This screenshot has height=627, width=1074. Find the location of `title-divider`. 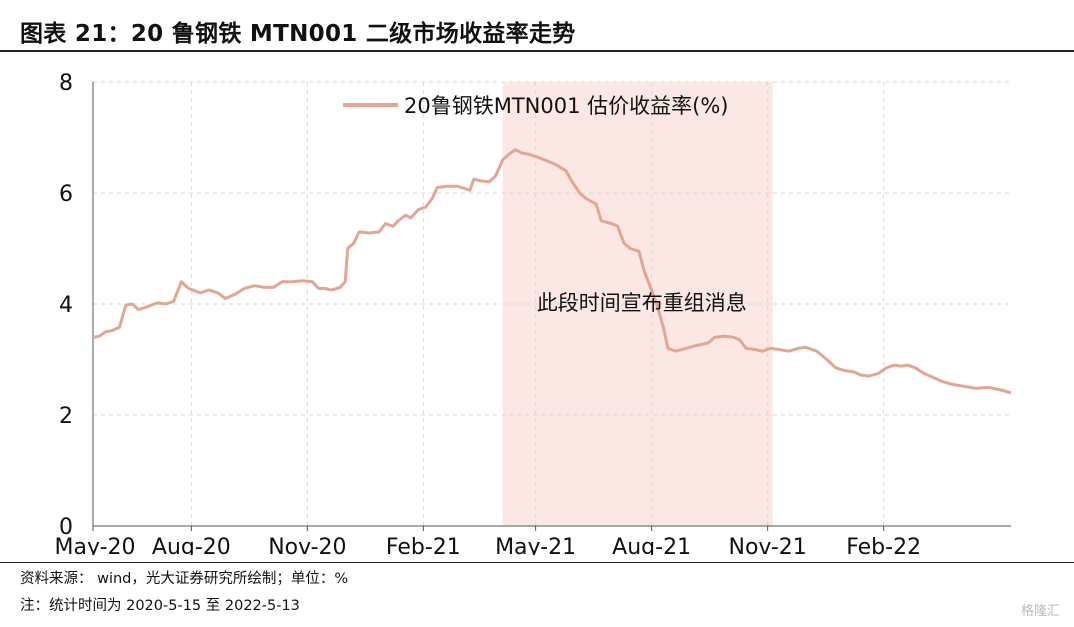

title-divider is located at coordinates (537, 51).